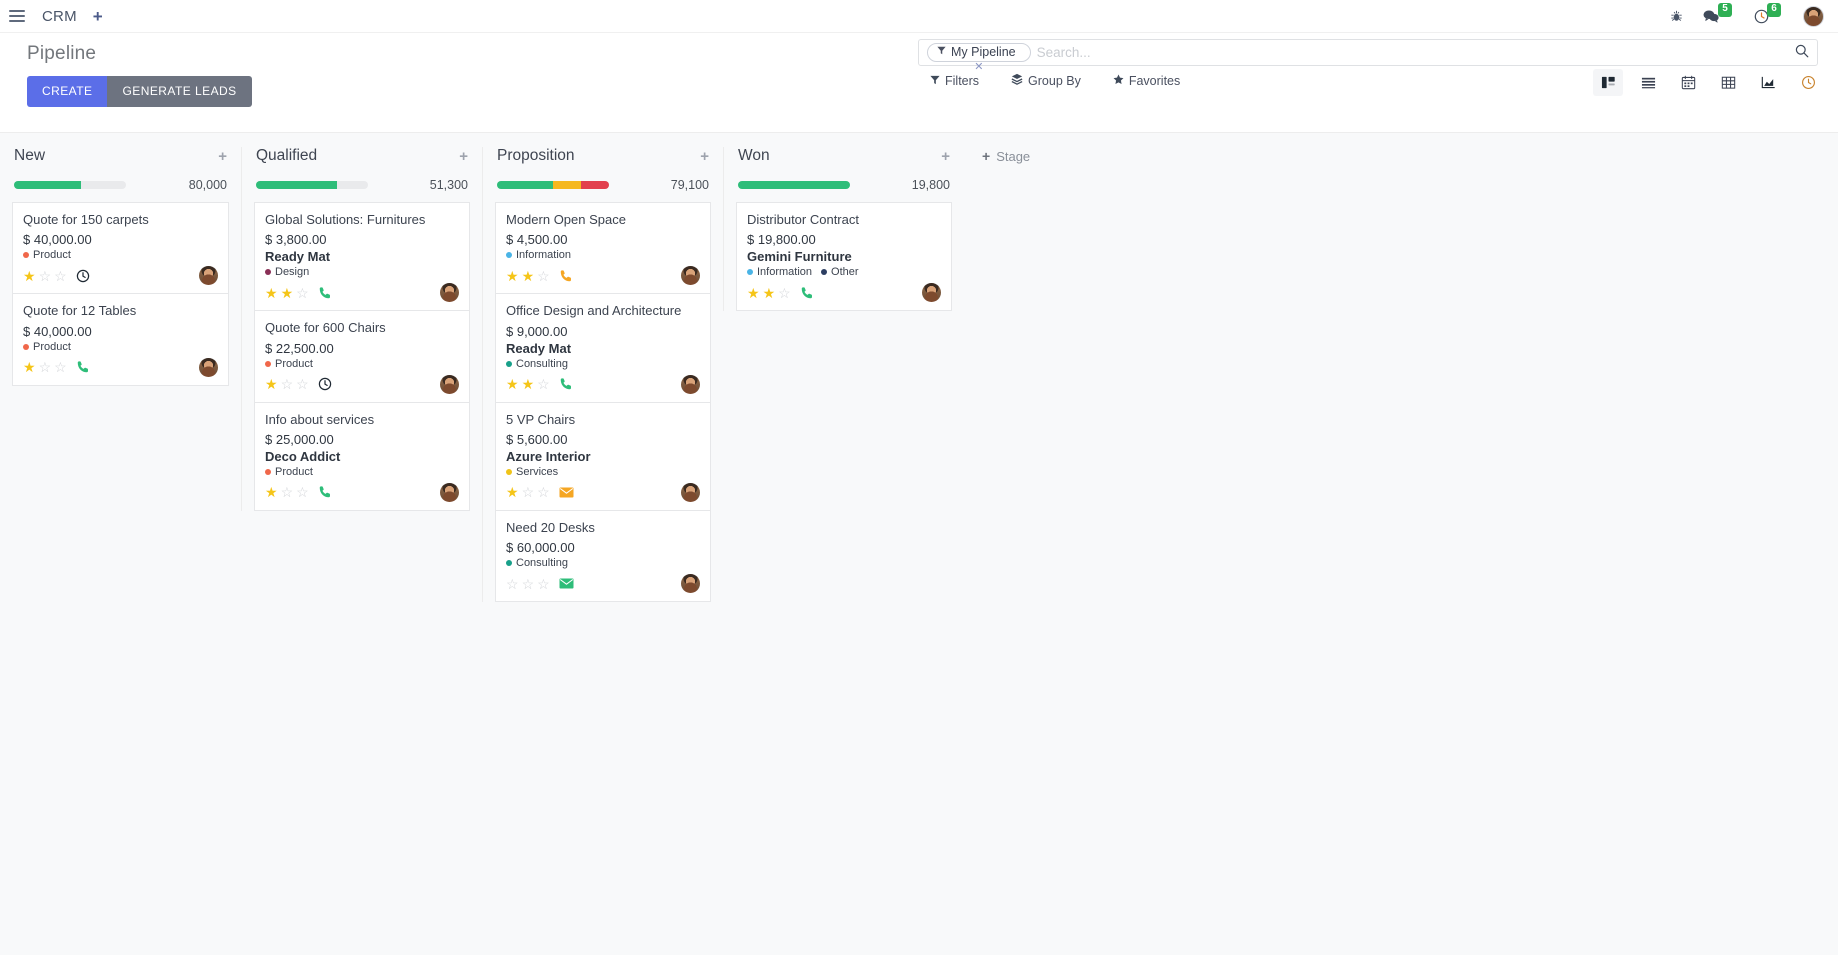 Image resolution: width=1838 pixels, height=955 pixels. What do you see at coordinates (17, 16) in the screenshot?
I see `hamburger-icon` at bounding box center [17, 16].